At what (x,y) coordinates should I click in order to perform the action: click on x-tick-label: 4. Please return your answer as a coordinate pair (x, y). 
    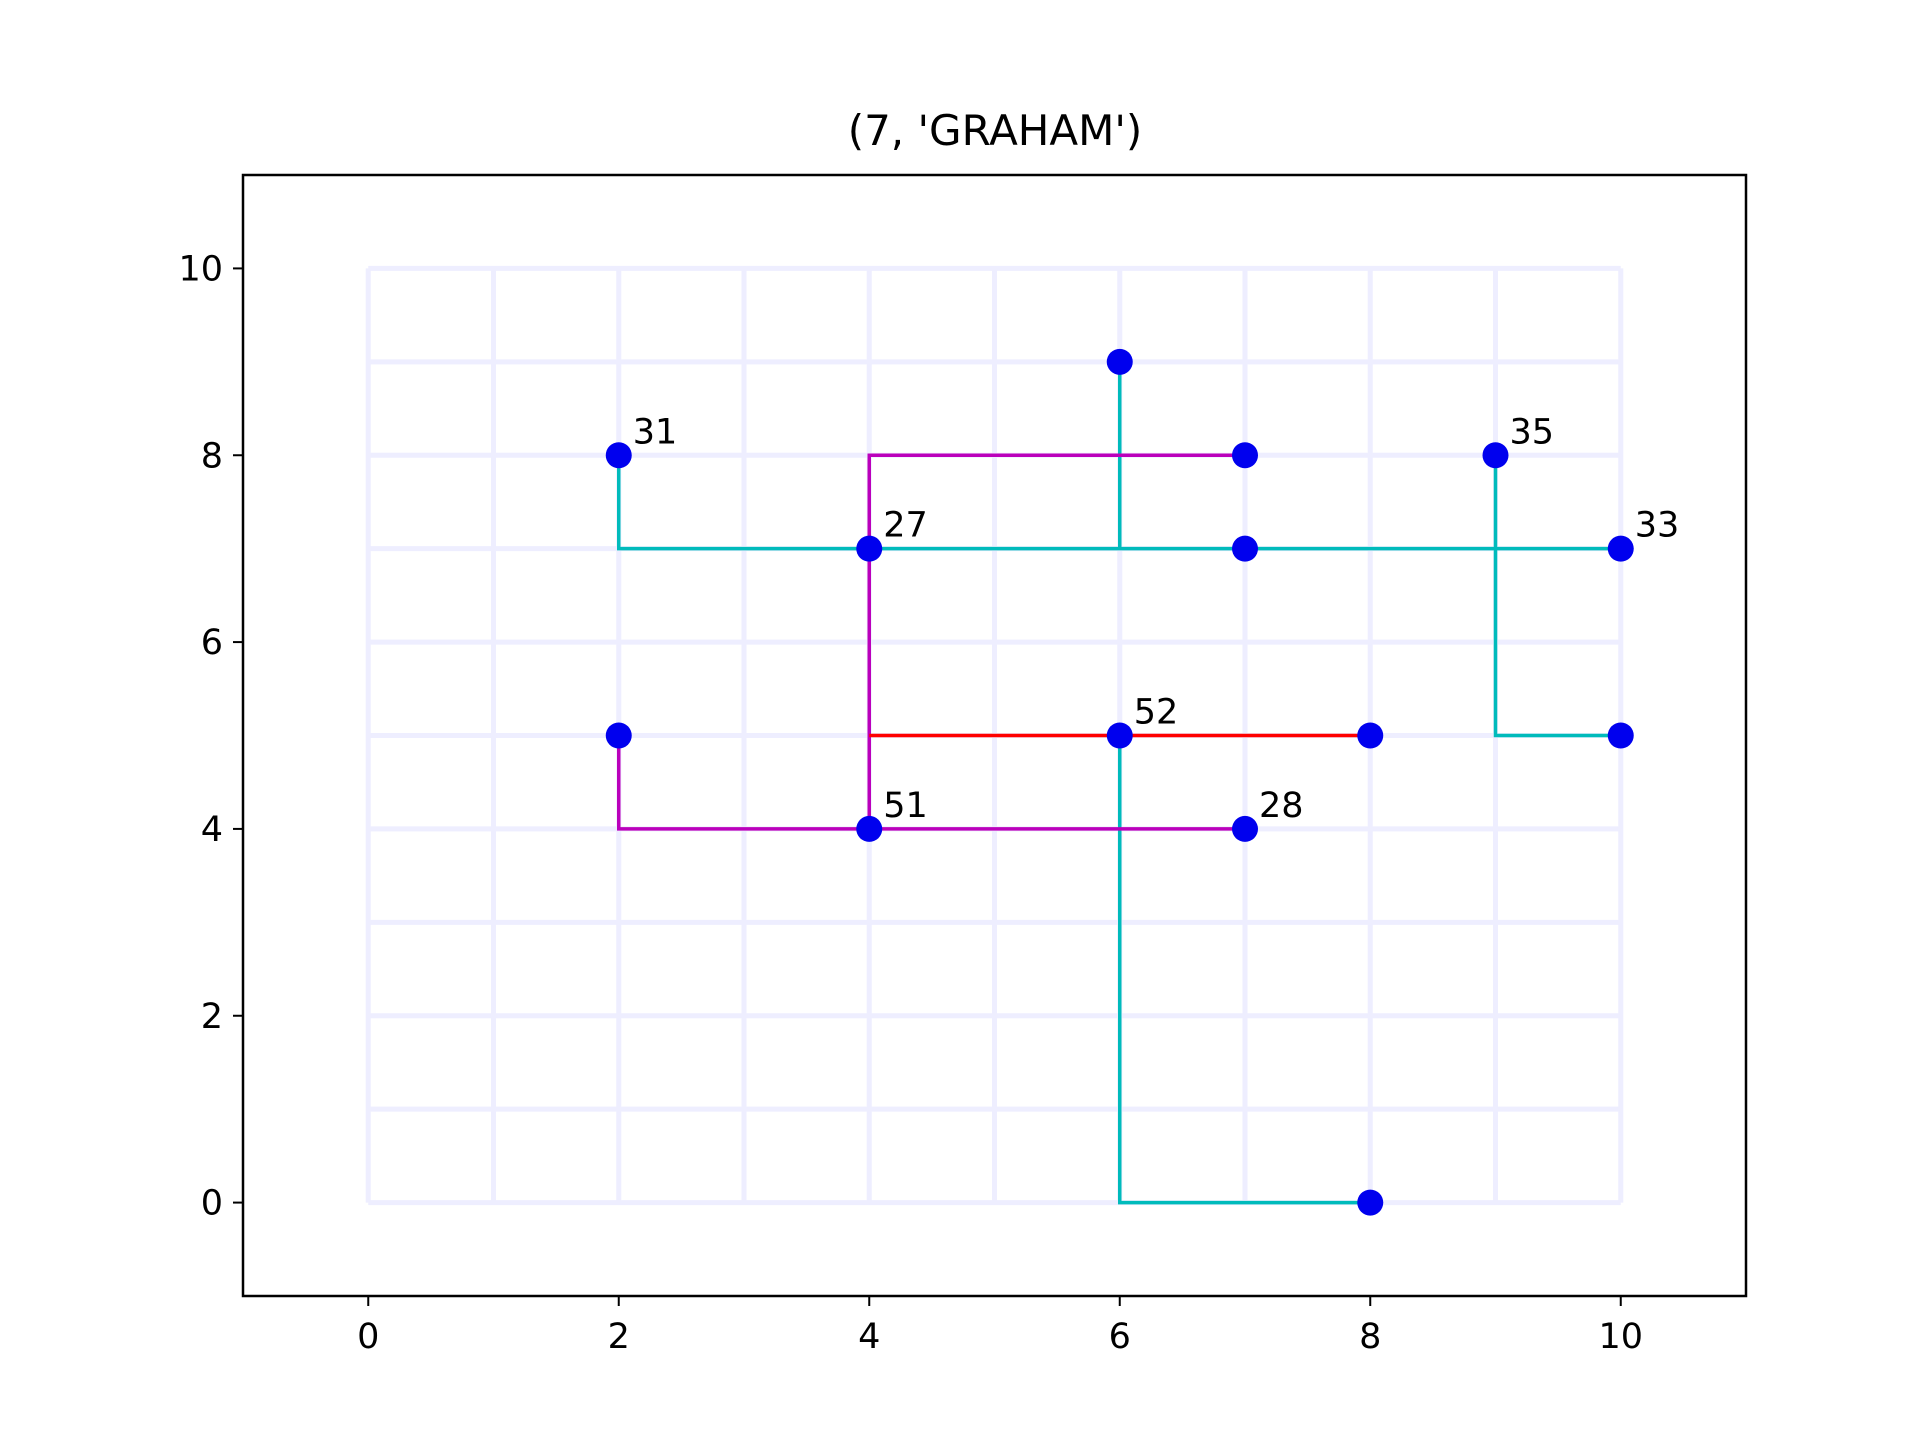
    Looking at the image, I should click on (869, 1337).